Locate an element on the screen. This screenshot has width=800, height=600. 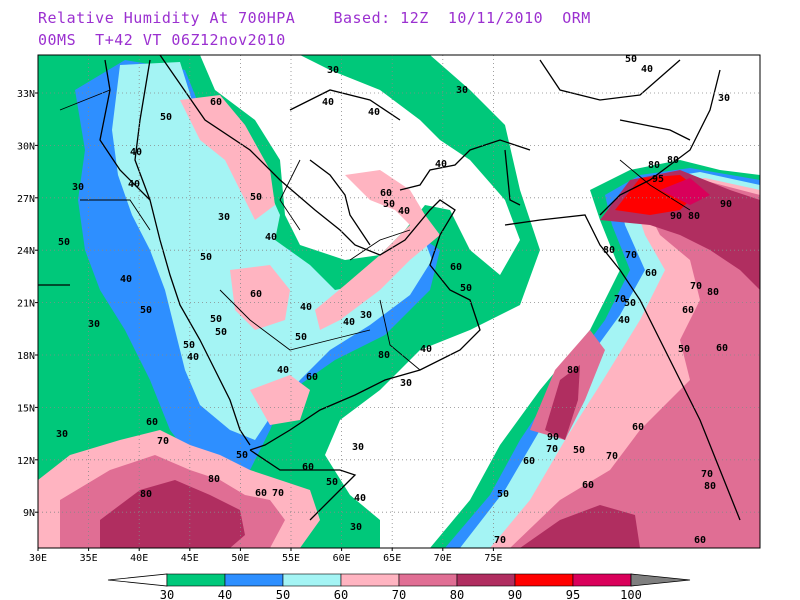
lat-tick-label: 24N is located at coordinates (26, 251).